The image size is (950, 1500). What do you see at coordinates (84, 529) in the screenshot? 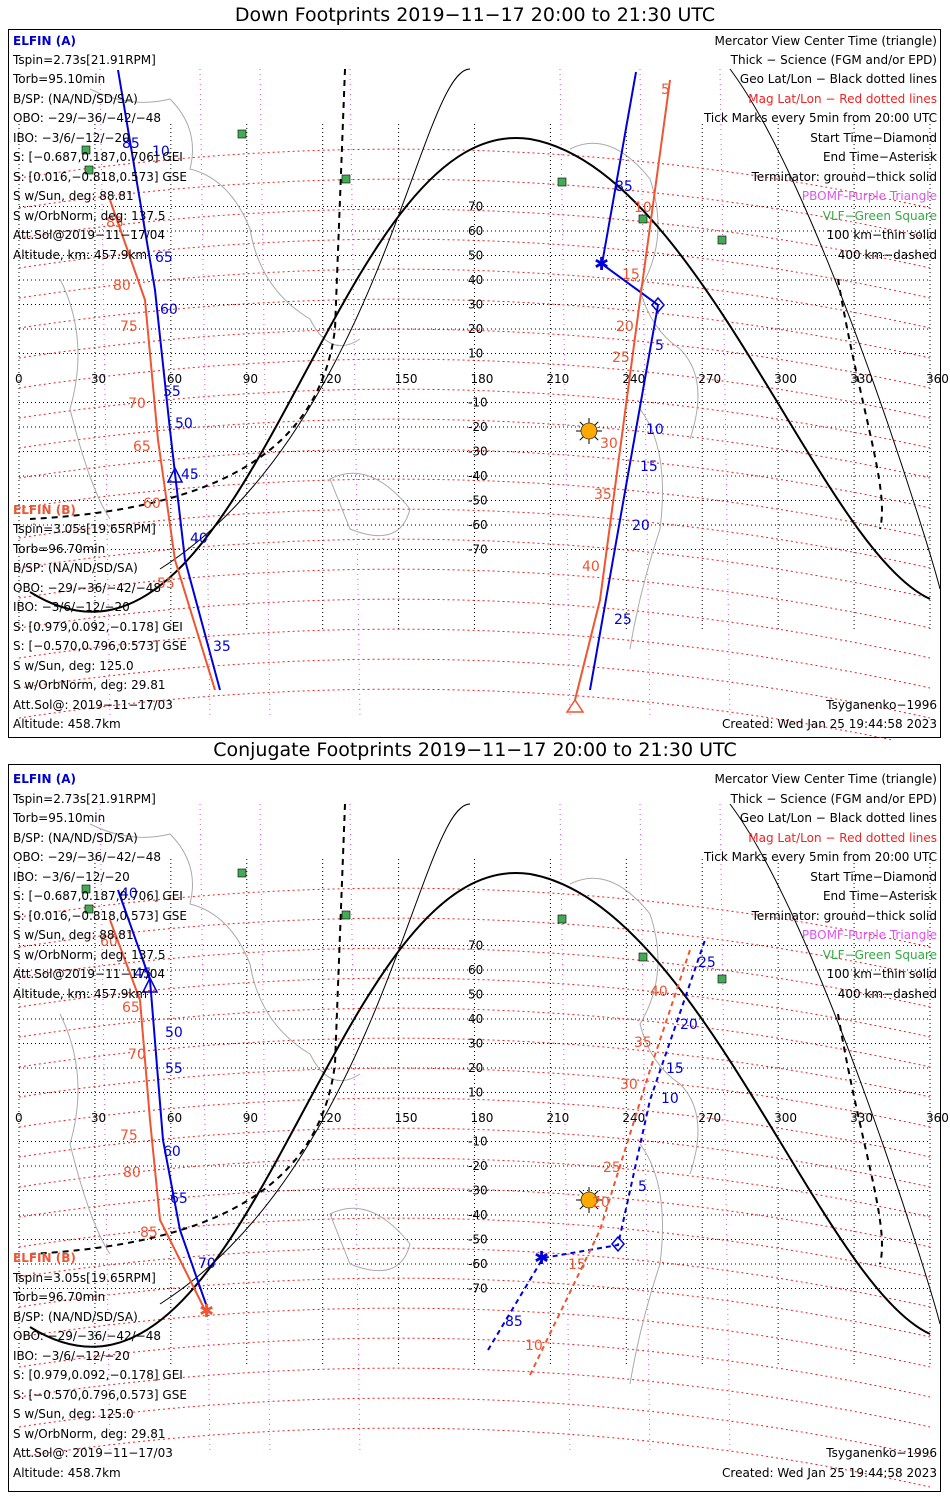
I see `sat-b-info: Tspin=3.05s[19.65RPM]` at bounding box center [84, 529].